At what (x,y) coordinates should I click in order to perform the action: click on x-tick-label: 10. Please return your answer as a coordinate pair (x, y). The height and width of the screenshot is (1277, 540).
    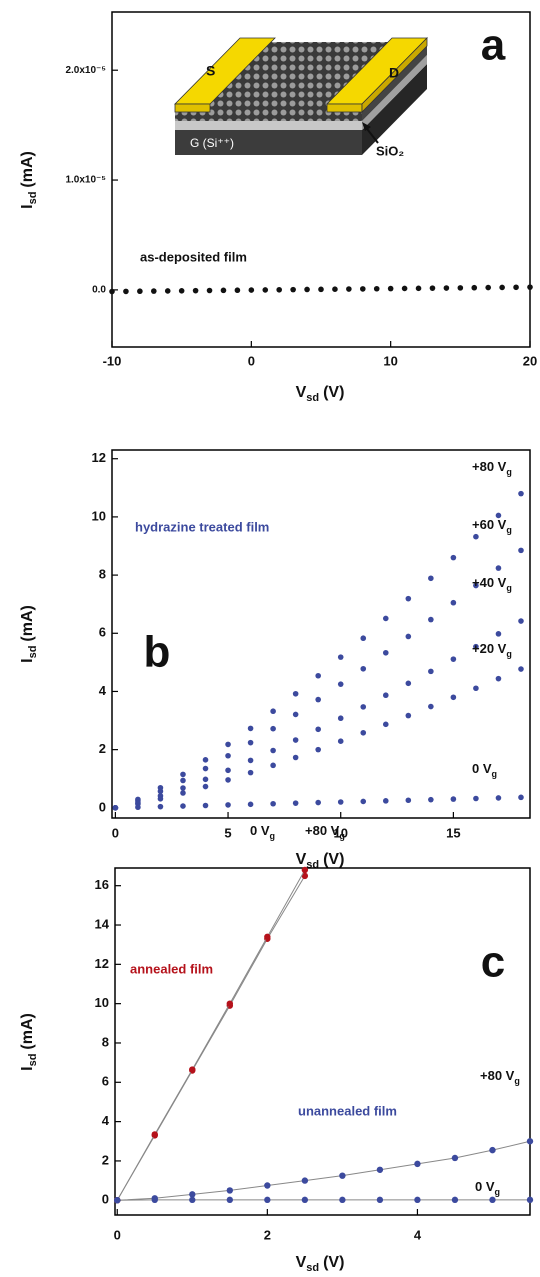
    Looking at the image, I should click on (390, 360).